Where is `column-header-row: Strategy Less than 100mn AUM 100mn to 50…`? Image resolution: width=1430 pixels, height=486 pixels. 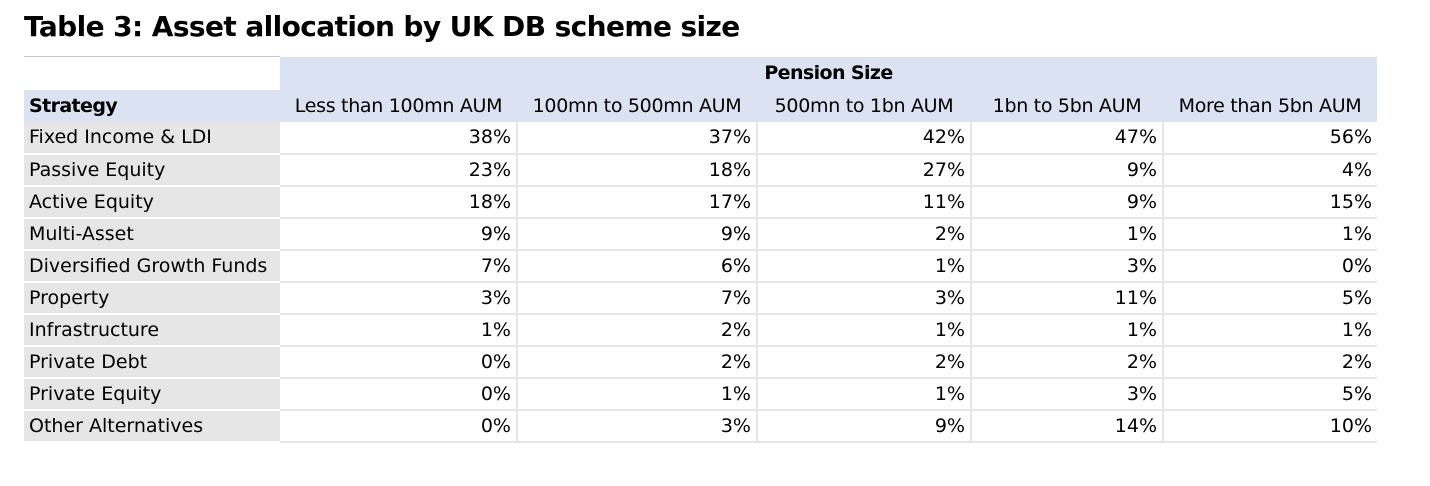
column-header-row: Strategy Less than 100mn AUM 100mn to 50… is located at coordinates (701, 105).